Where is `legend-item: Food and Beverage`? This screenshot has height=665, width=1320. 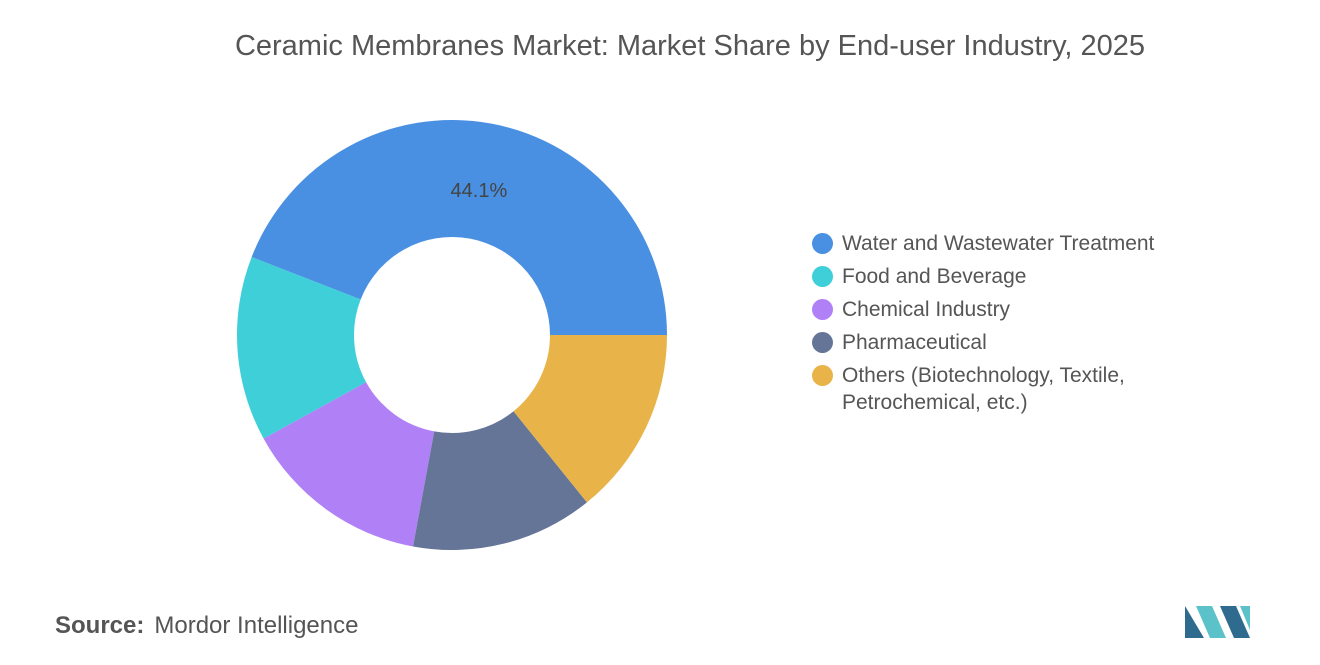 legend-item: Food and Beverage is located at coordinates (1002, 276).